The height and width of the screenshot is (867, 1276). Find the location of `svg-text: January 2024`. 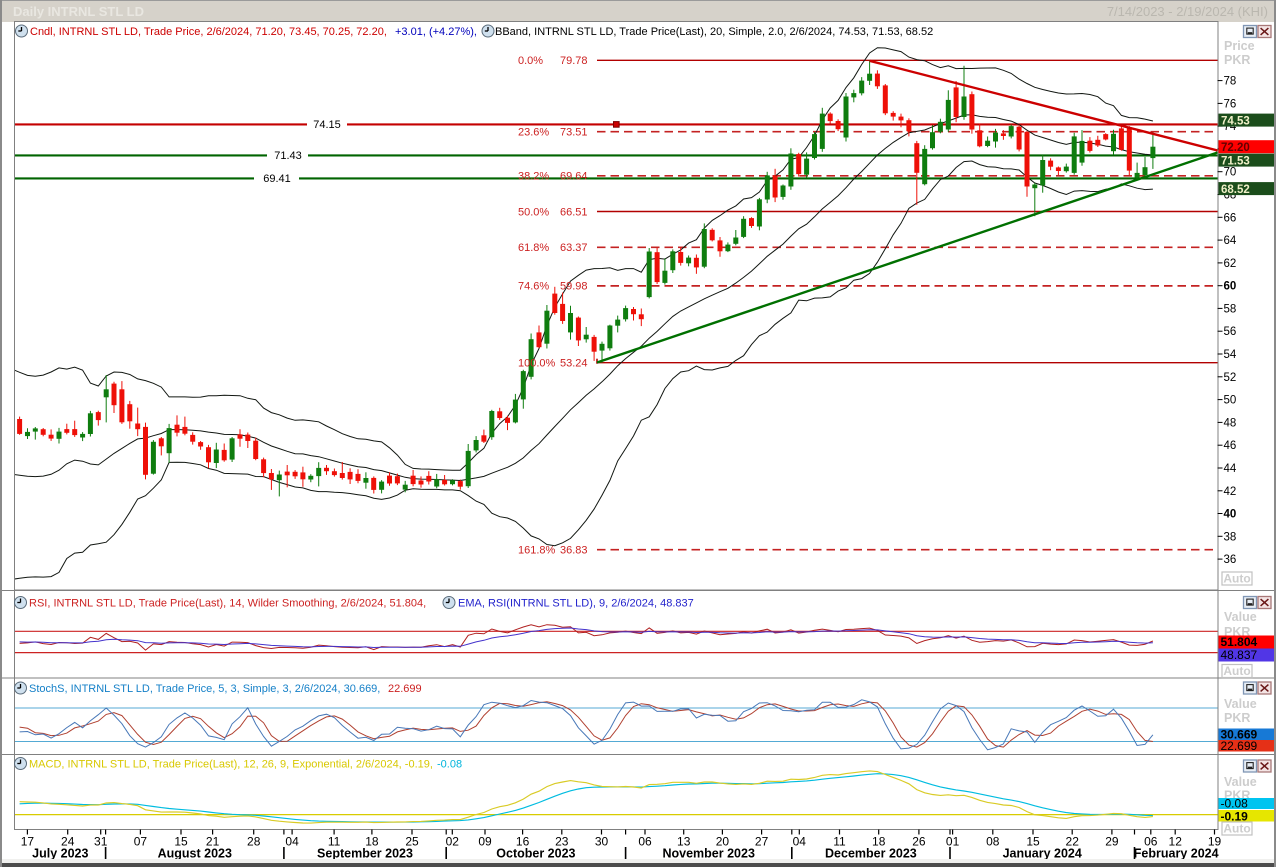

svg-text: January 2024 is located at coordinates (1042, 854).